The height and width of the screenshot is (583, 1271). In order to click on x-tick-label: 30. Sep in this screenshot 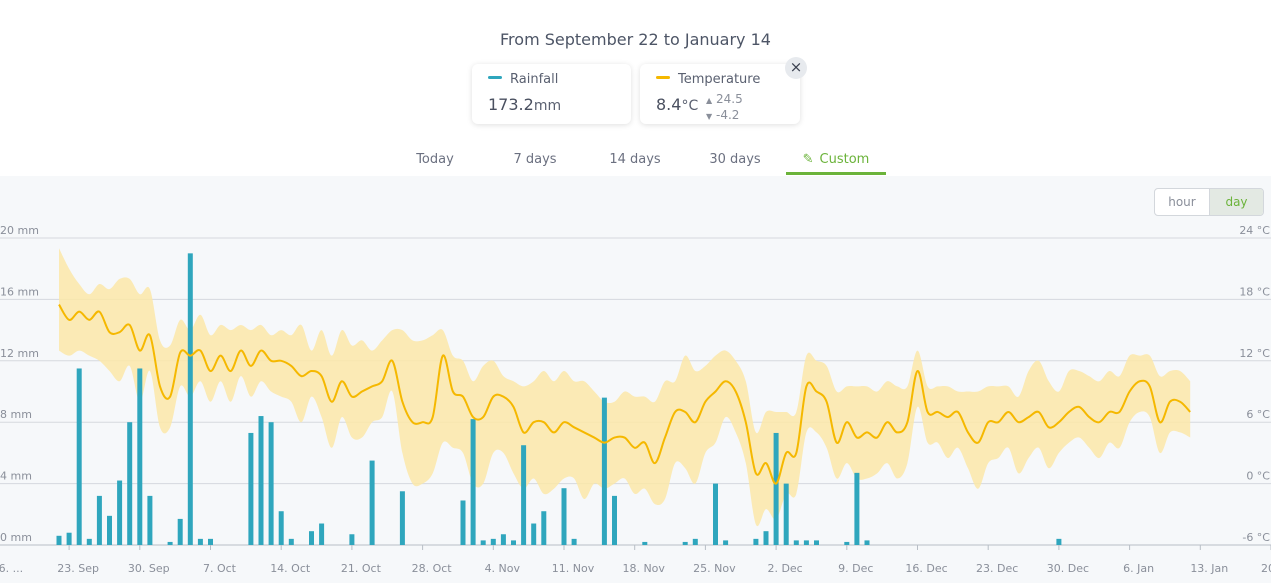, I will do `click(149, 568)`.